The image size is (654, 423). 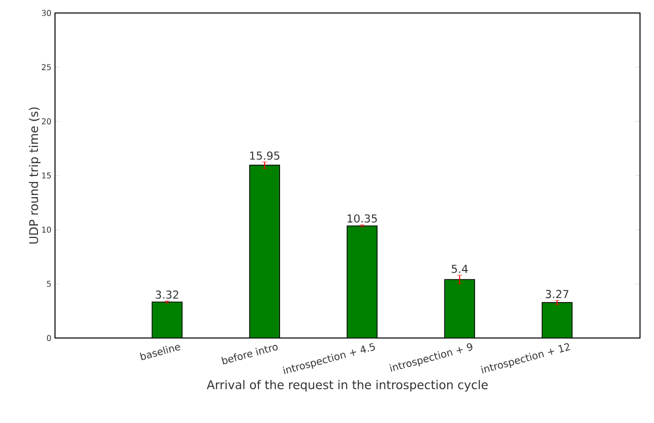 What do you see at coordinates (34, 175) in the screenshot?
I see `y-axis-title: UDP round trip time (s)` at bounding box center [34, 175].